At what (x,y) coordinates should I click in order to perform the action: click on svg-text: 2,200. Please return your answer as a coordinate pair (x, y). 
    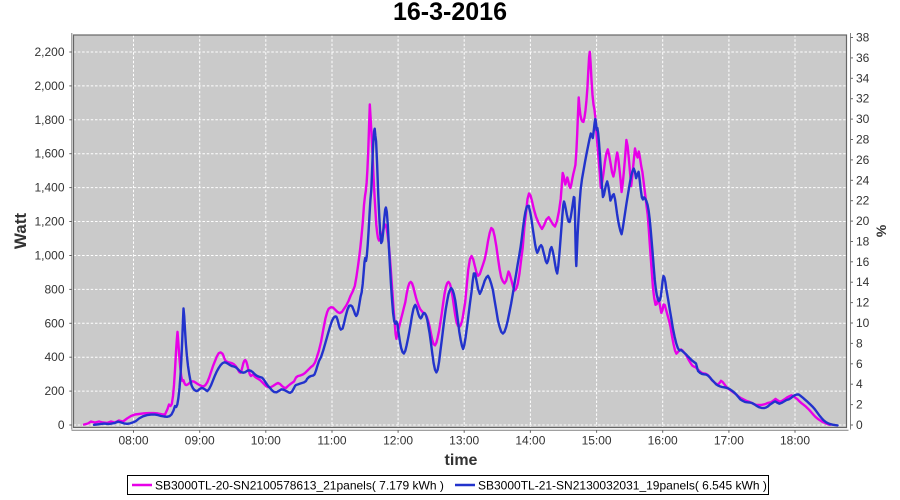
    Looking at the image, I should click on (49, 52).